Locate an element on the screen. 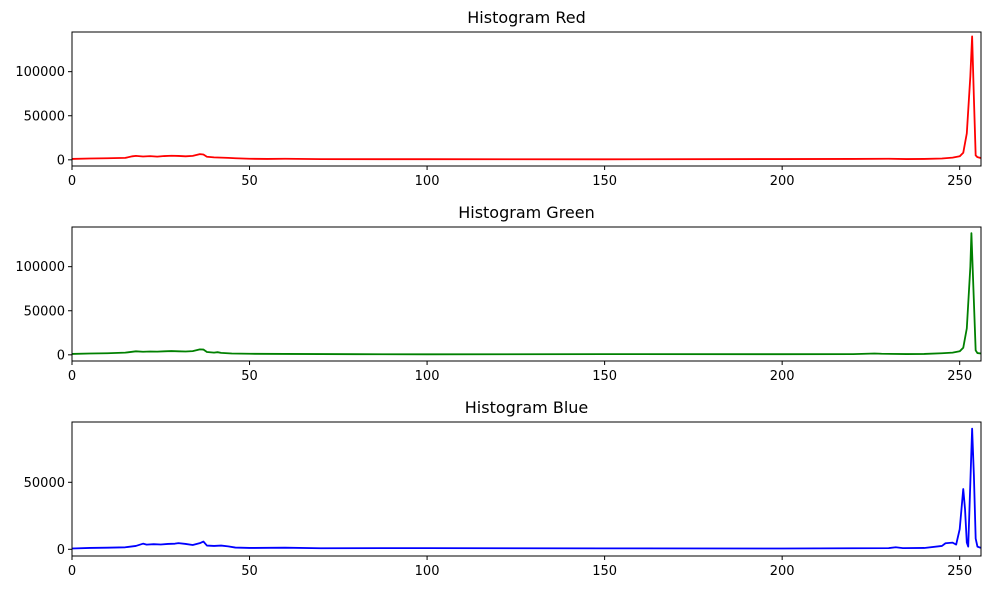 This screenshot has width=989, height=590. x-tick-label-green-150: 150 is located at coordinates (604, 376).